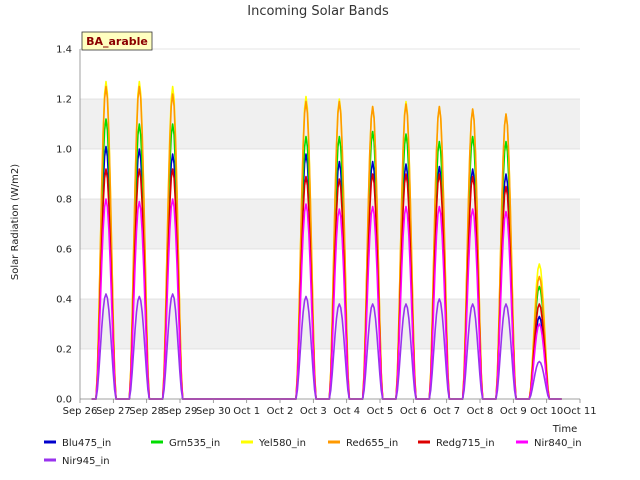 This screenshot has height=480, width=640. Describe the element at coordinates (180, 411) in the screenshot. I see `x-tick-label: Sep 29` at that location.